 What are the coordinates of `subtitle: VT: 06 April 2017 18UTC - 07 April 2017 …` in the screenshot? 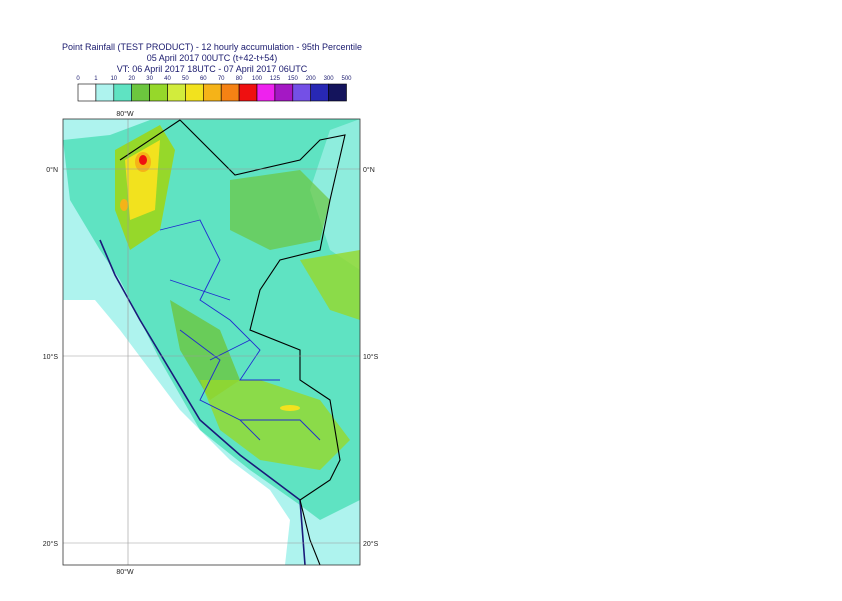 It's located at (212, 69).